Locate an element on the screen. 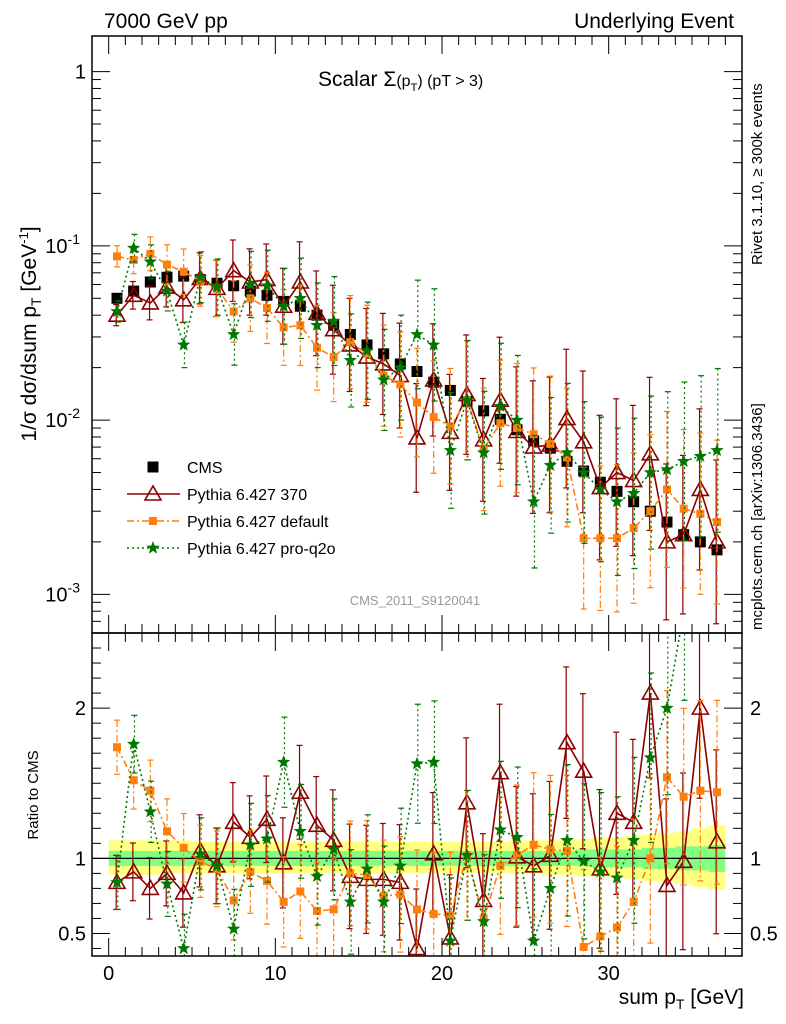 Image resolution: width=786 pixels, height=1024 pixels. ratio-y-tick-label-right: 2 is located at coordinates (755, 709).